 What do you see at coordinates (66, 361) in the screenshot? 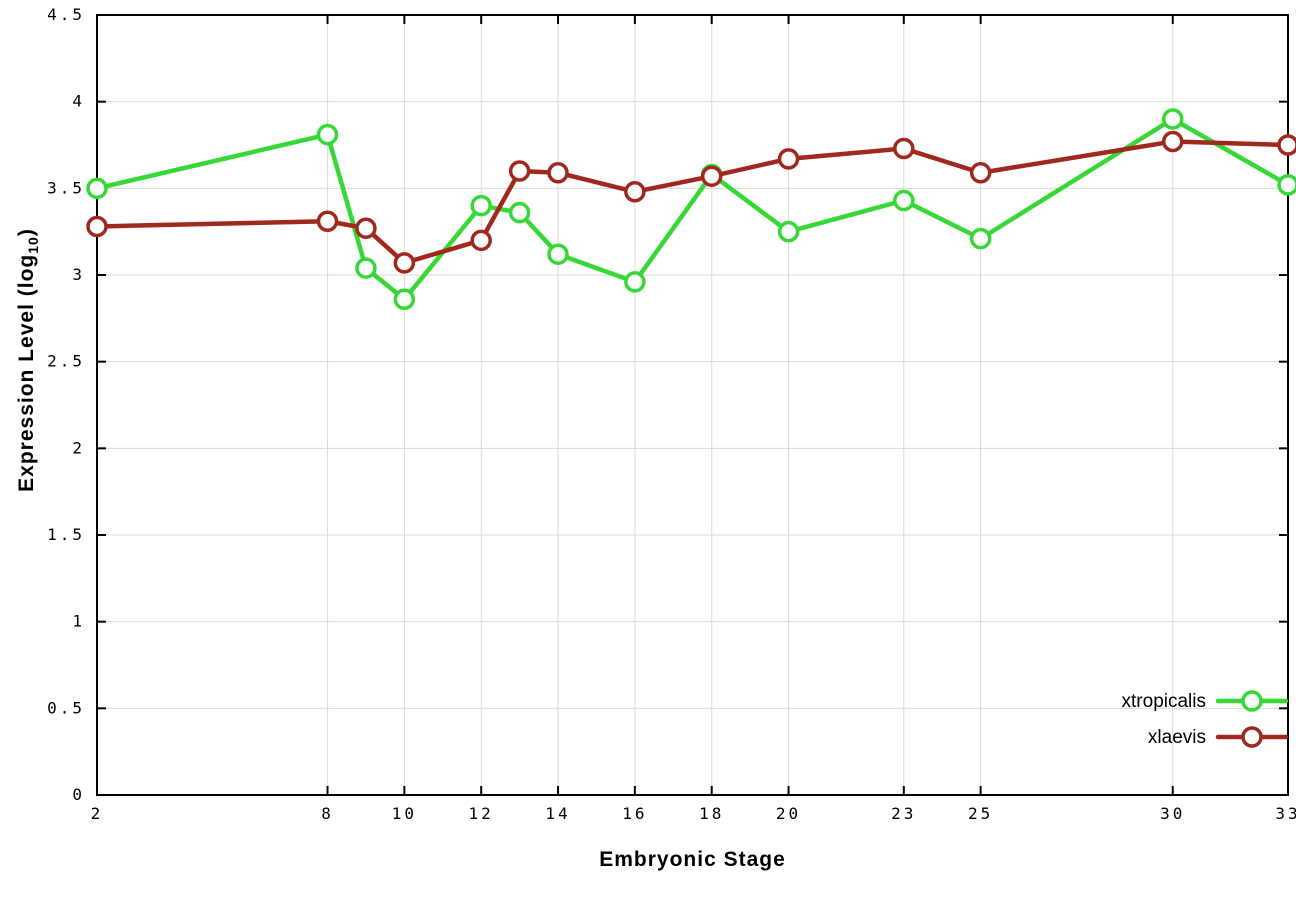
I see `y-tick-label: 2.5` at bounding box center [66, 361].